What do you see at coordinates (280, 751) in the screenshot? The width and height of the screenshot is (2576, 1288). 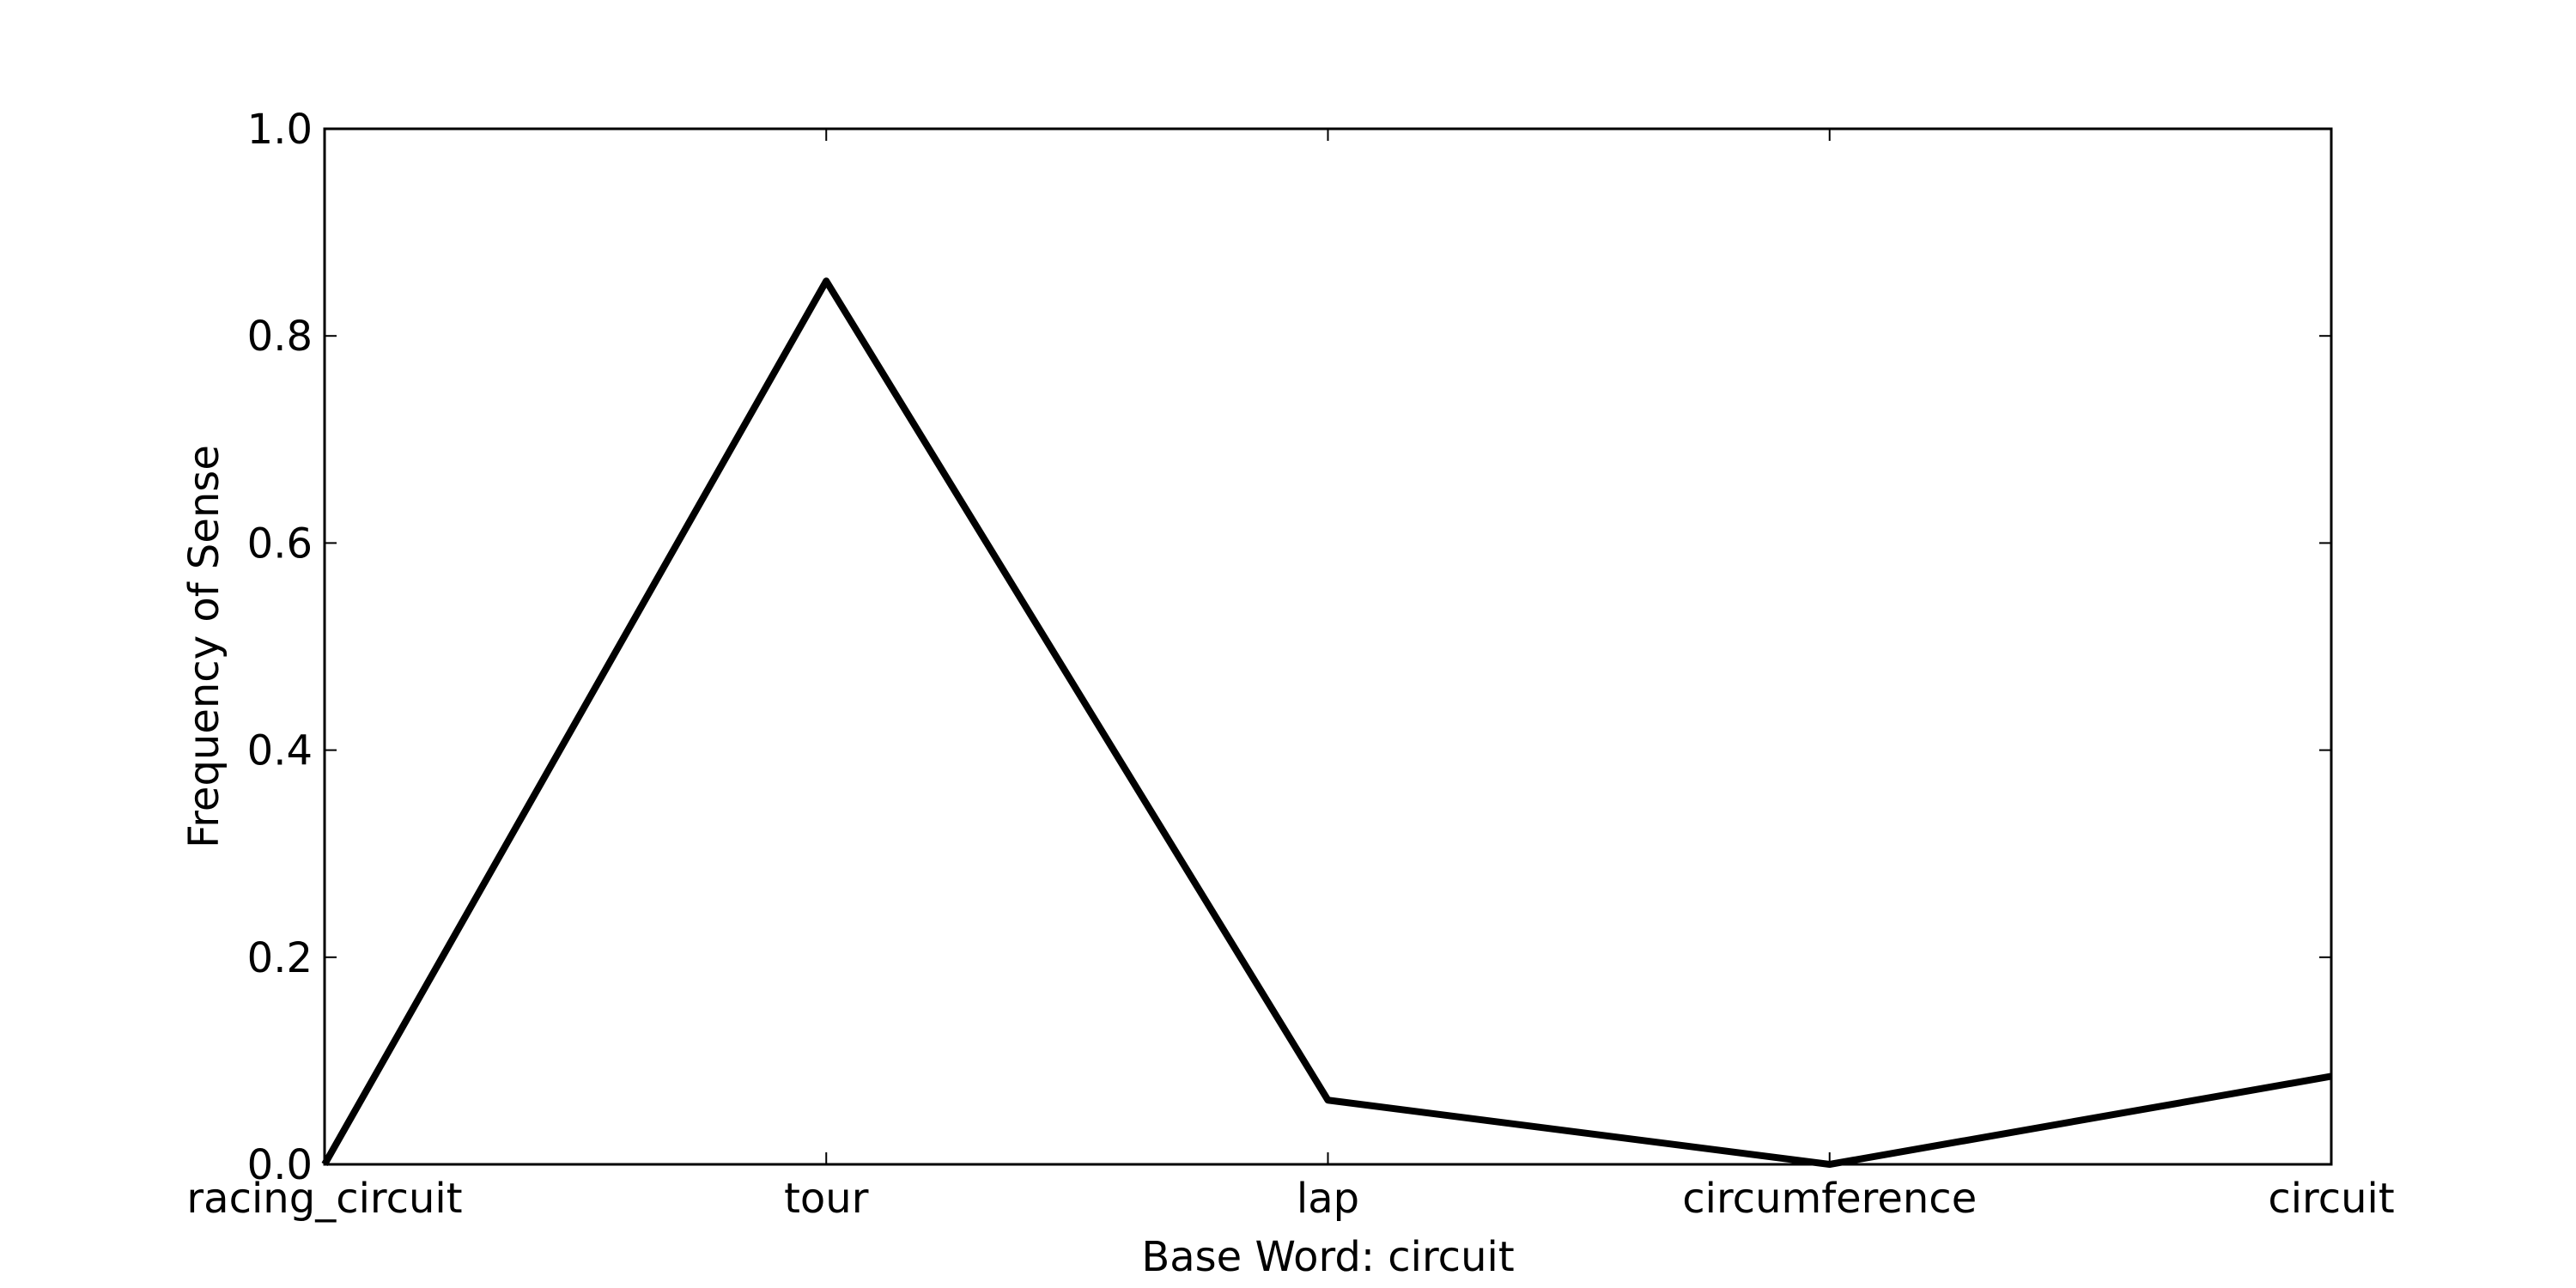 I see `y-tick-label: 0.4` at bounding box center [280, 751].